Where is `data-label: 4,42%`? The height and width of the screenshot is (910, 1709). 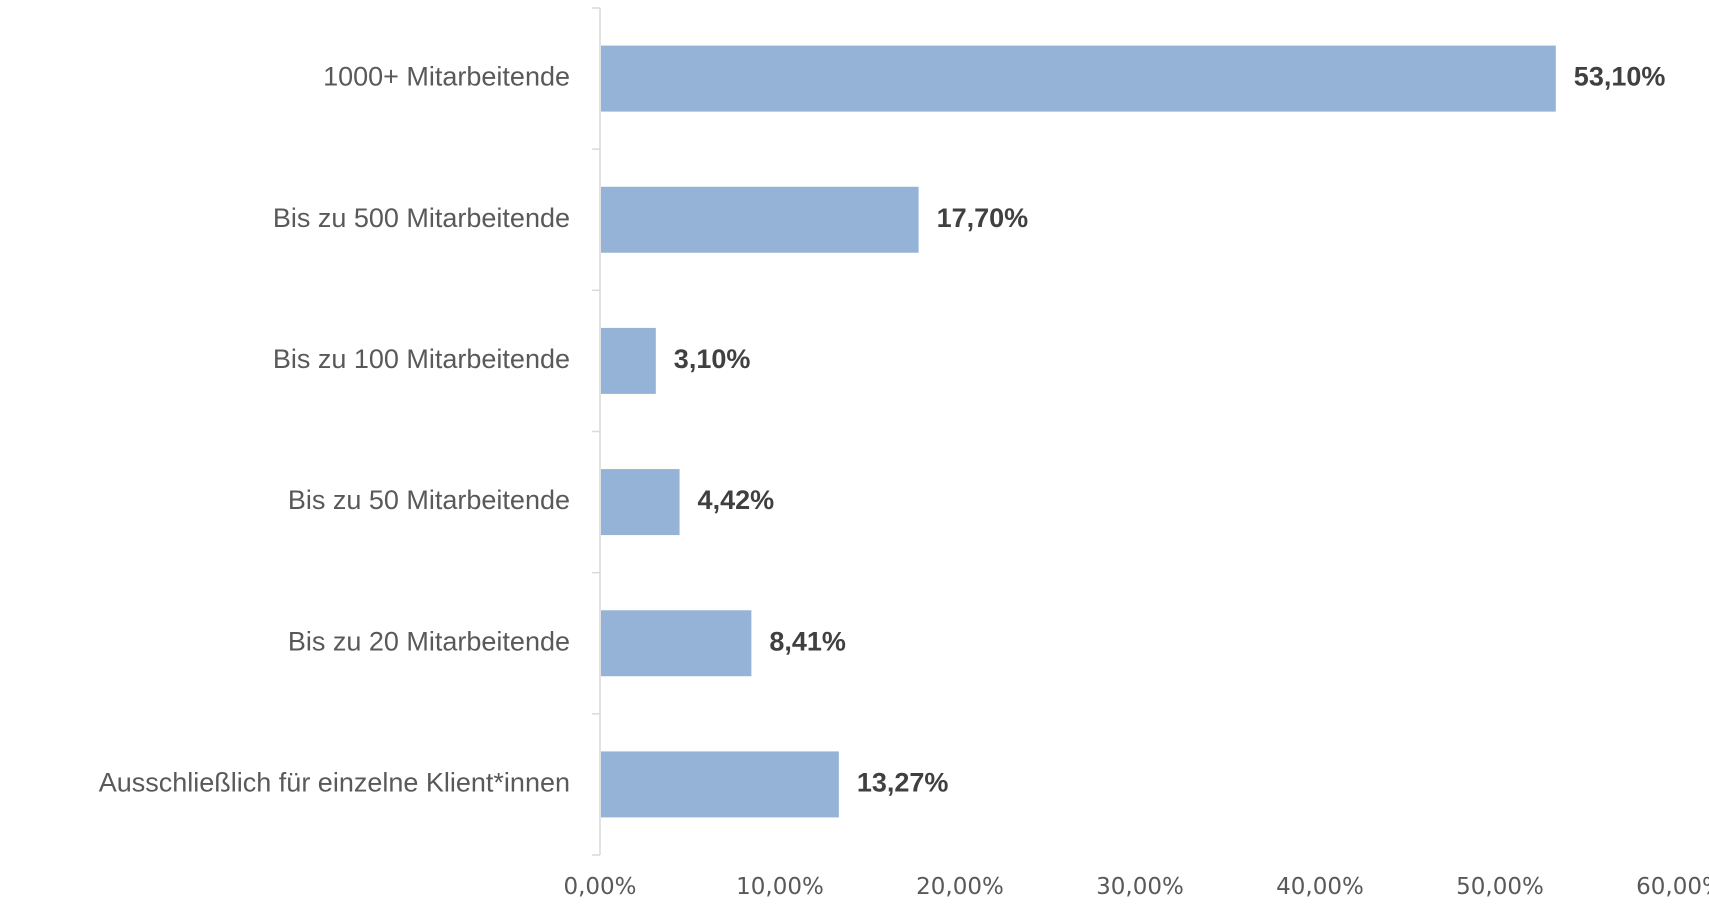 data-label: 4,42% is located at coordinates (736, 500).